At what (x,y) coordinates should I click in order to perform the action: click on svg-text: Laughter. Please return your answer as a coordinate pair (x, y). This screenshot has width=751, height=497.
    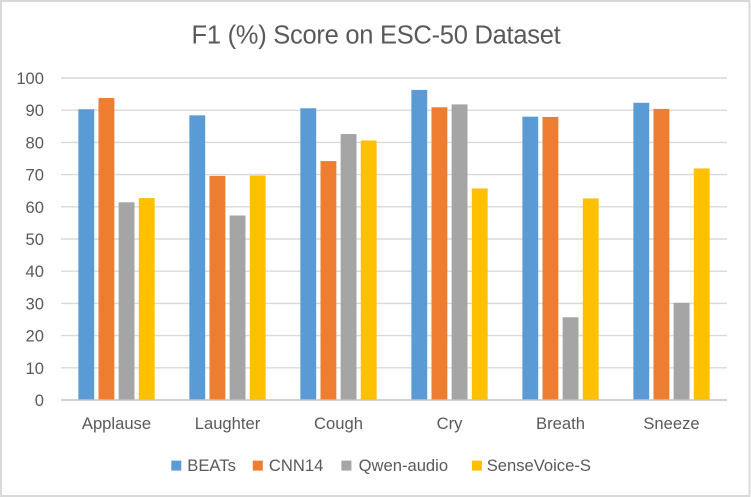
    Looking at the image, I should click on (228, 423).